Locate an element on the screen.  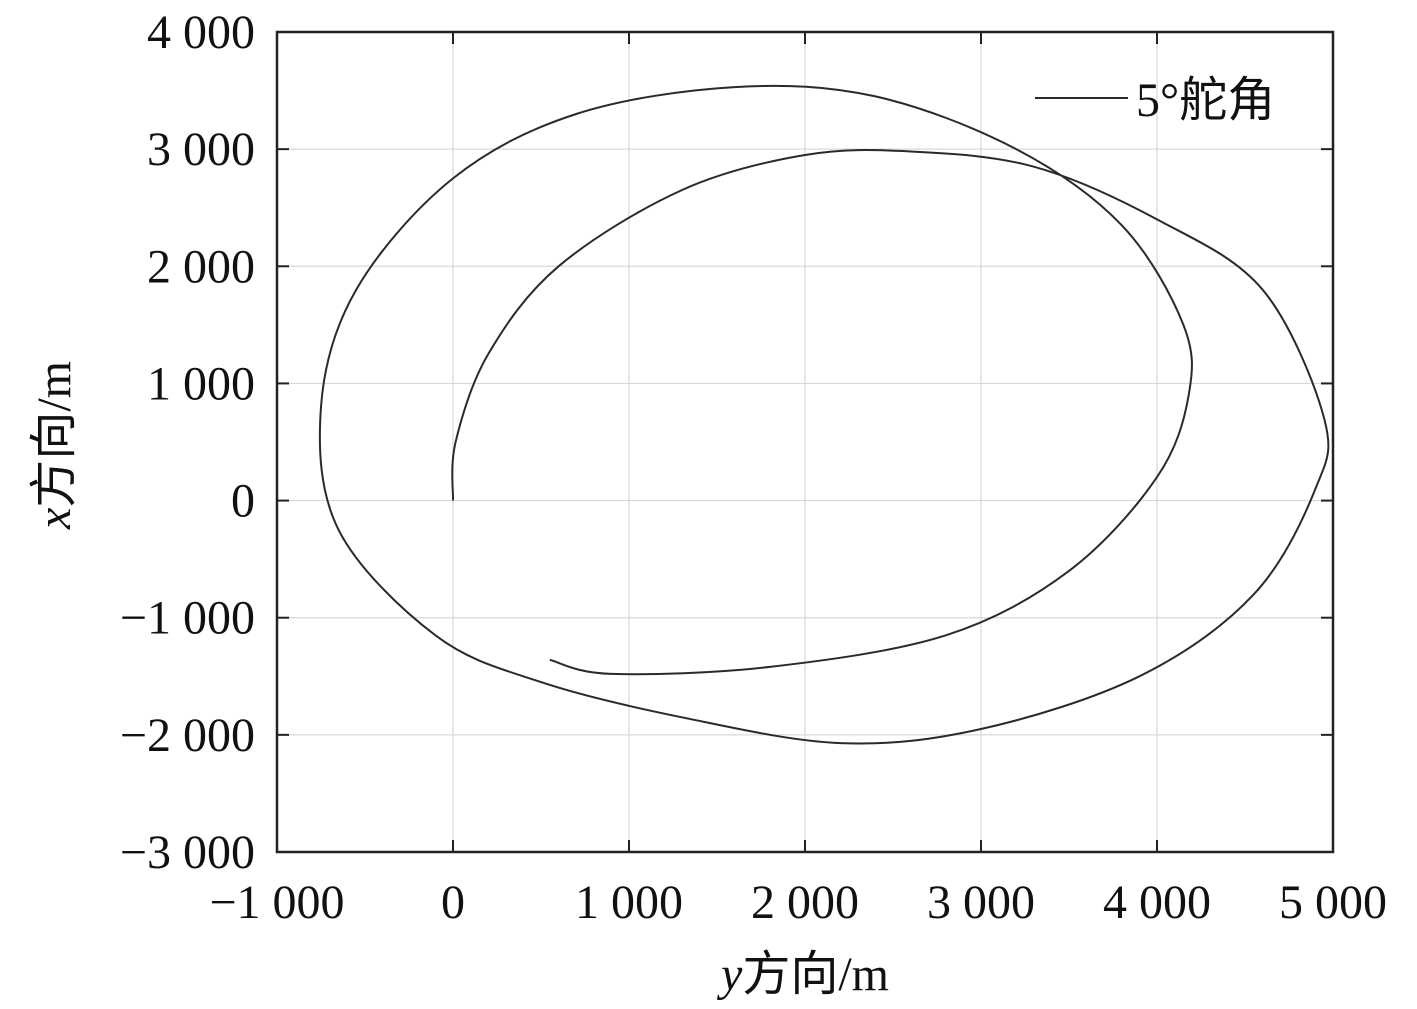
y-tick-label: 2 000 is located at coordinates (201, 266).